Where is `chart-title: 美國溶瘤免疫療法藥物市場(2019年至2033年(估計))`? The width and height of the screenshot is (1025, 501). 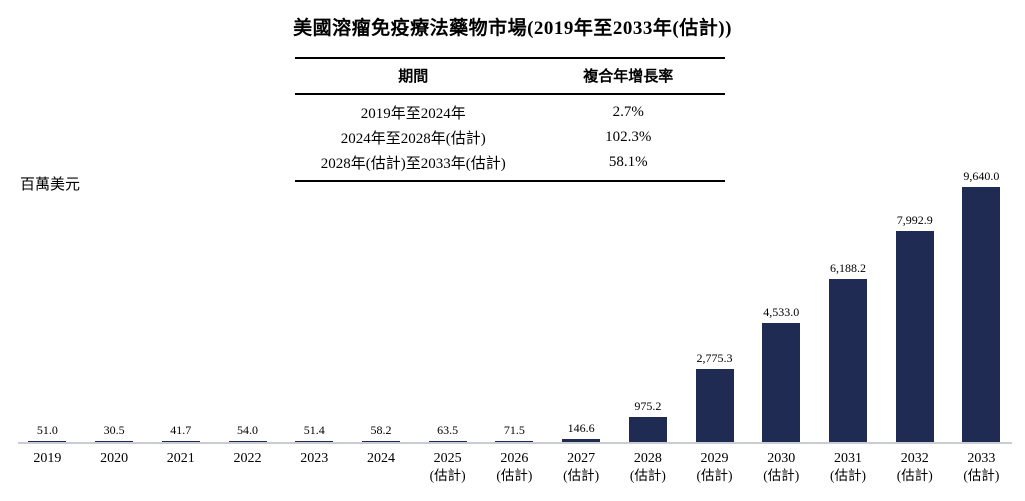 chart-title: 美國溶瘤免疫療法藥物市場(2019年至2033年(估計)) is located at coordinates (512, 28).